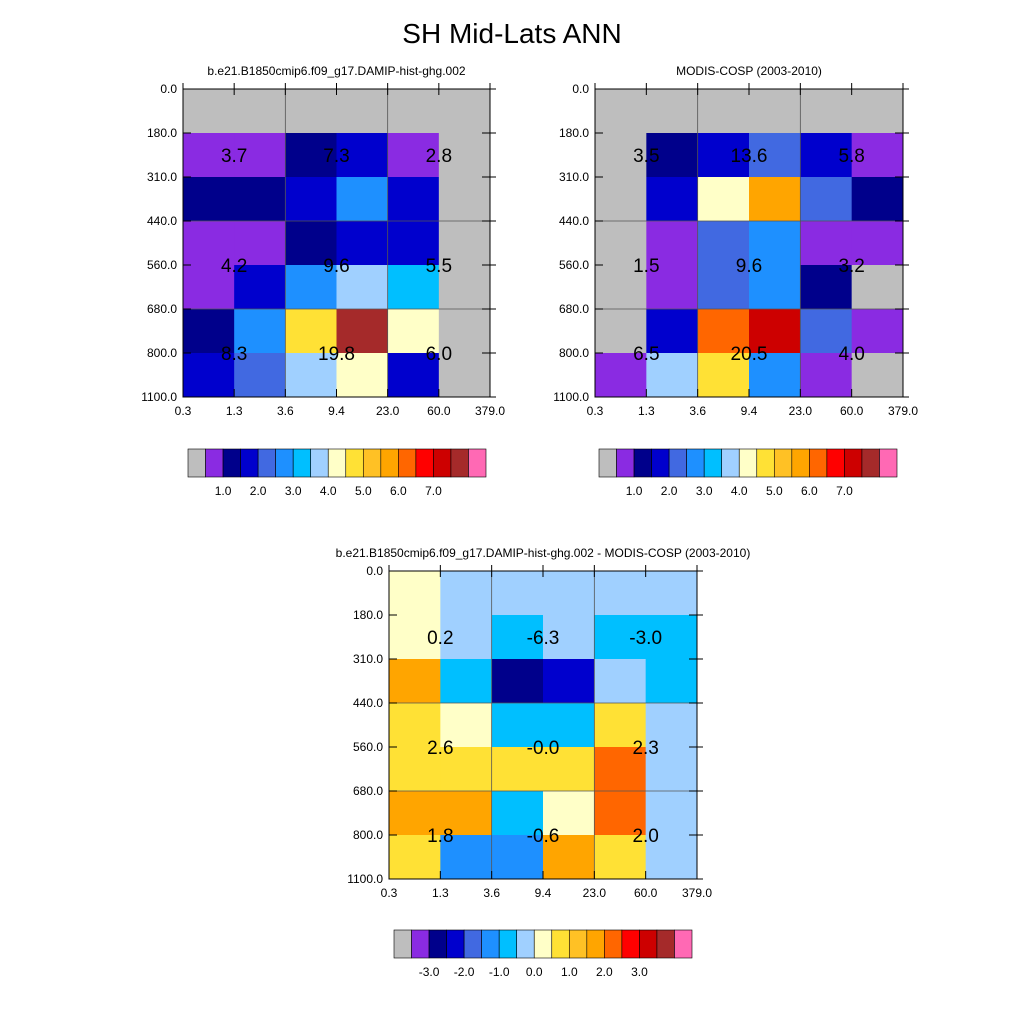 This screenshot has width=1024, height=1029. I want to click on colorbar-label: 1.0, so click(634, 491).